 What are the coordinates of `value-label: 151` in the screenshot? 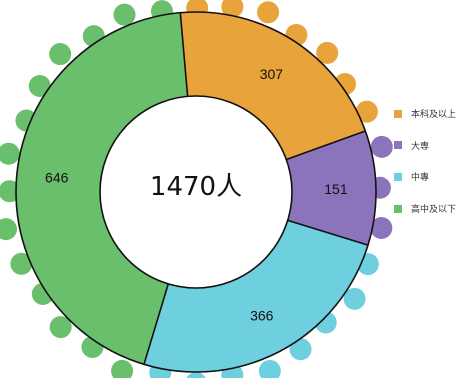 It's located at (336, 189).